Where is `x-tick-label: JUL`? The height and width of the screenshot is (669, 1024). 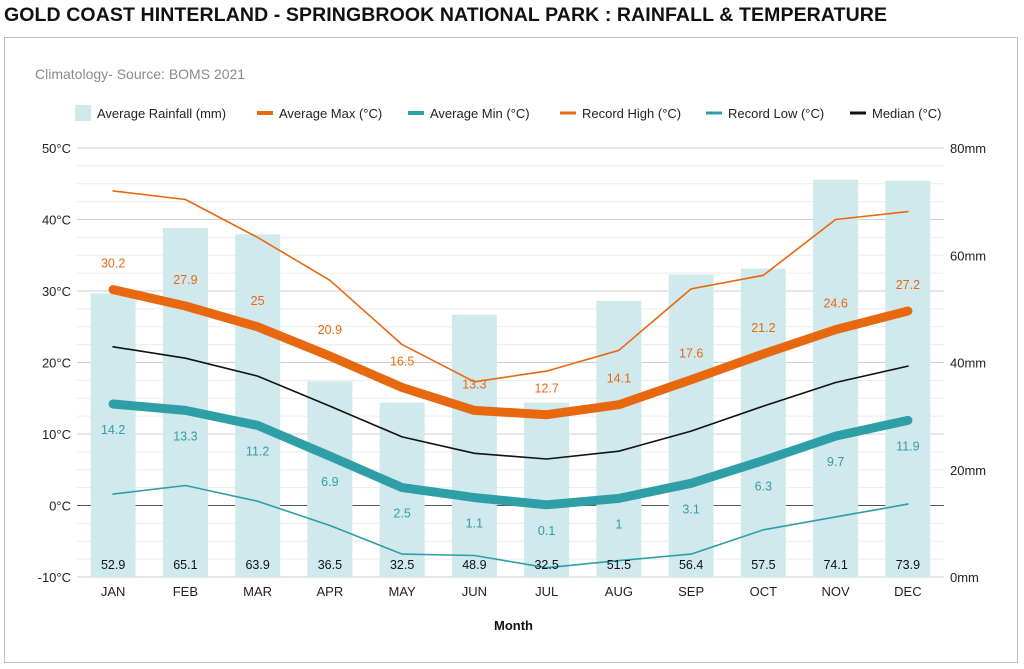 x-tick-label: JUL is located at coordinates (546, 591).